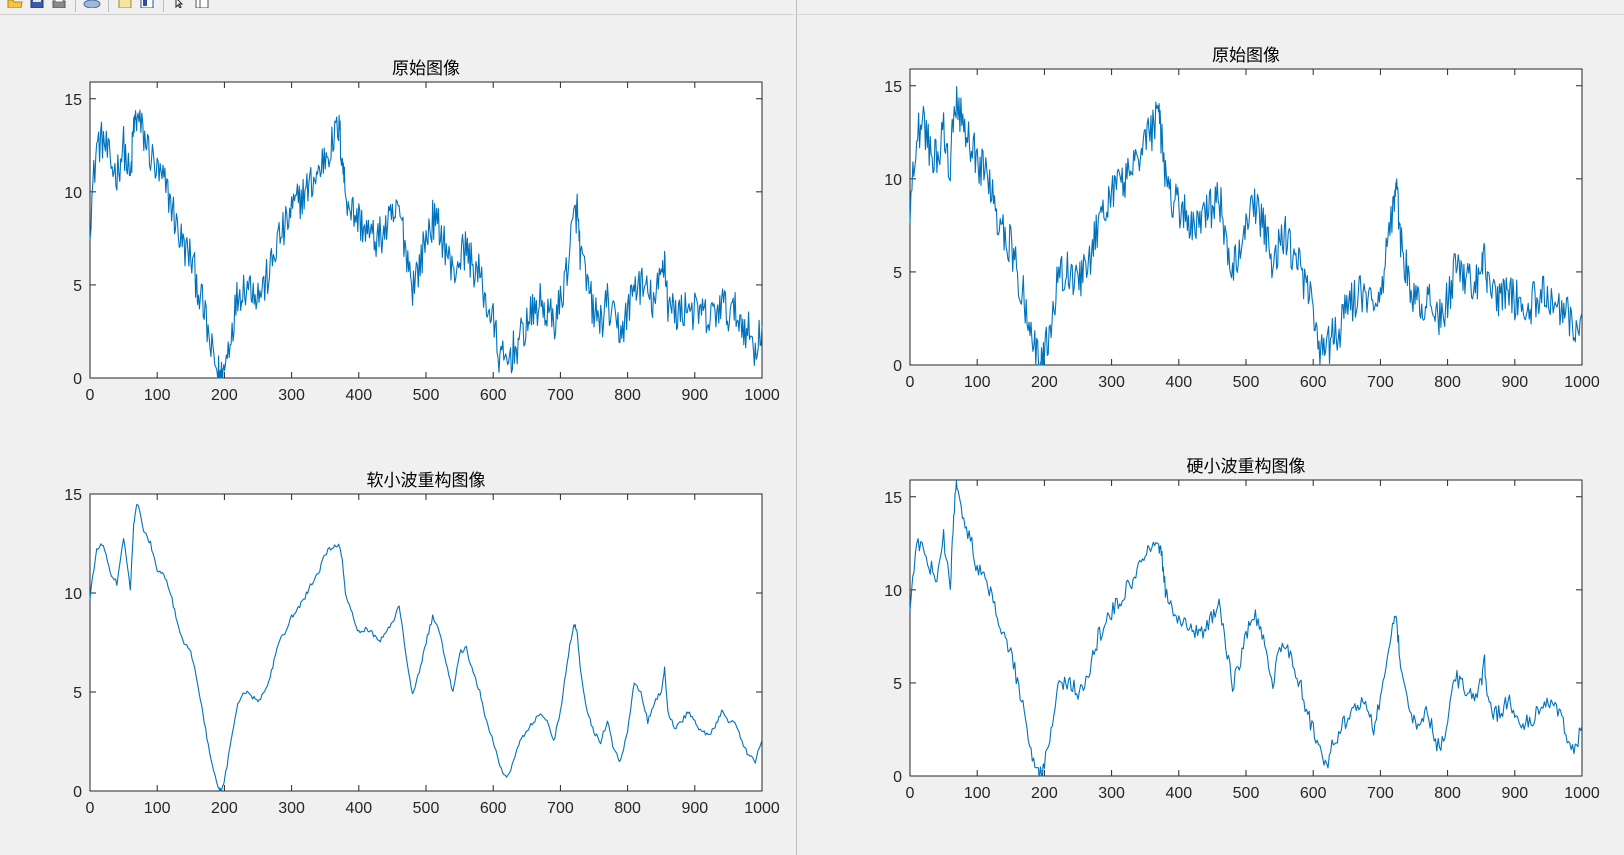  I want to click on plot-area, so click(1246, 628).